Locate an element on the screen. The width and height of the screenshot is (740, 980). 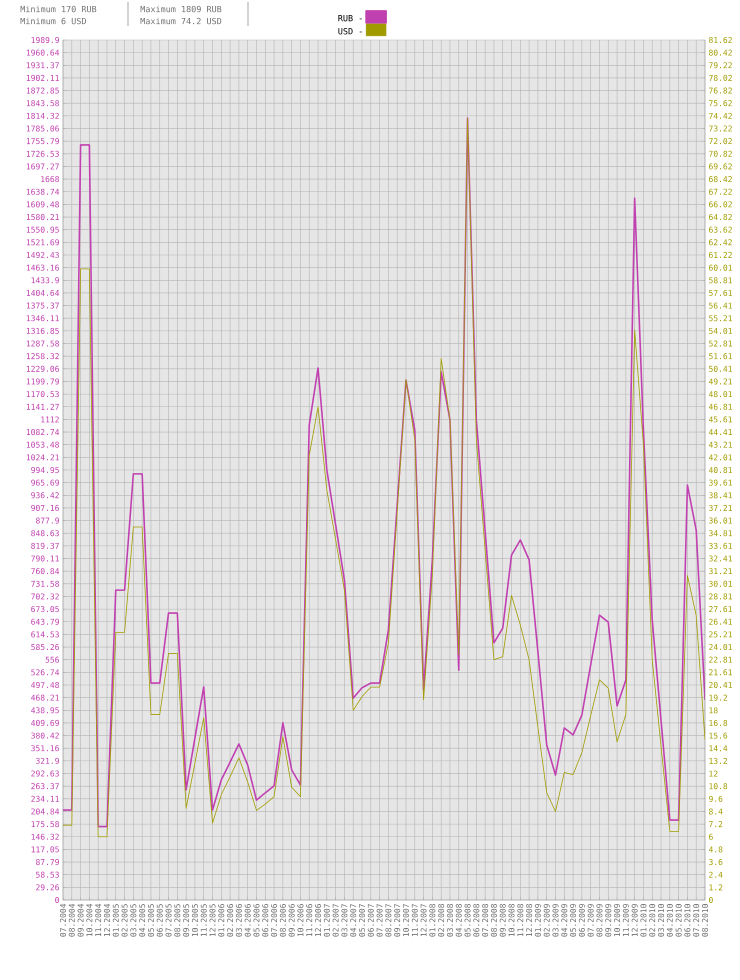
legend-label: USD - is located at coordinates (350, 31).